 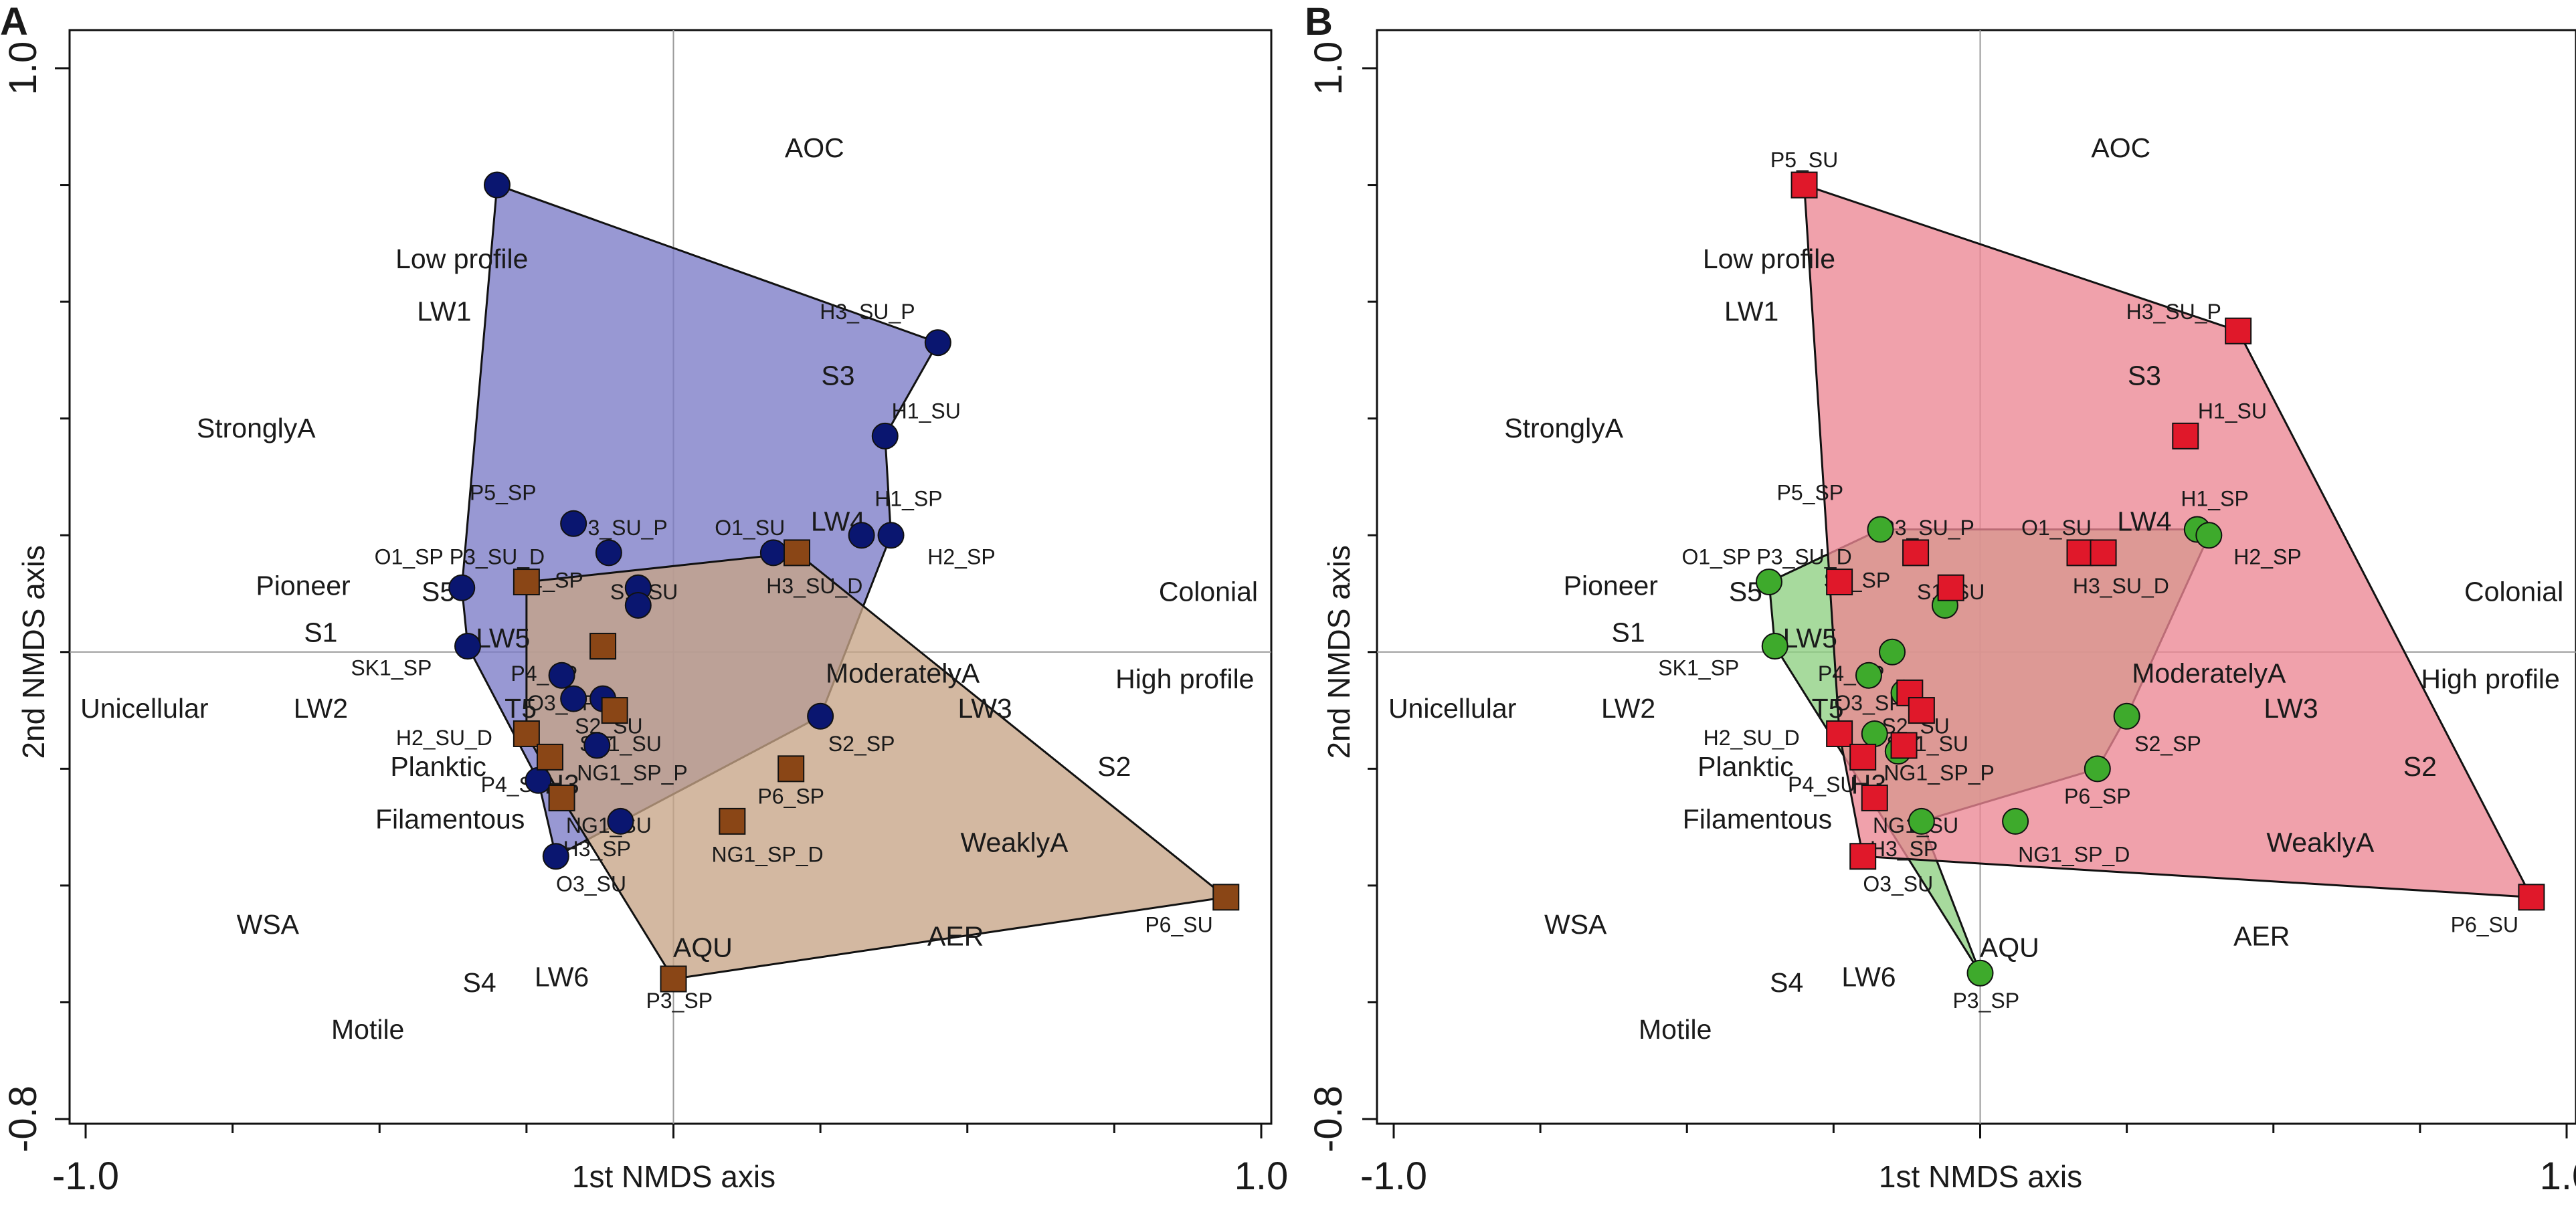 What do you see at coordinates (438, 766) in the screenshot?
I see `trait-label: Planktic` at bounding box center [438, 766].